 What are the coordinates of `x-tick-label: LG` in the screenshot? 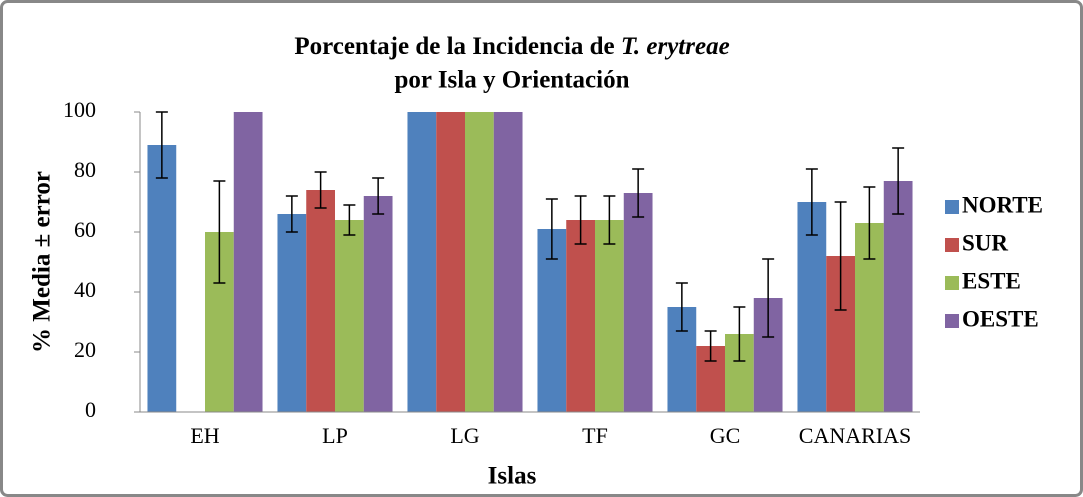 It's located at (464, 435).